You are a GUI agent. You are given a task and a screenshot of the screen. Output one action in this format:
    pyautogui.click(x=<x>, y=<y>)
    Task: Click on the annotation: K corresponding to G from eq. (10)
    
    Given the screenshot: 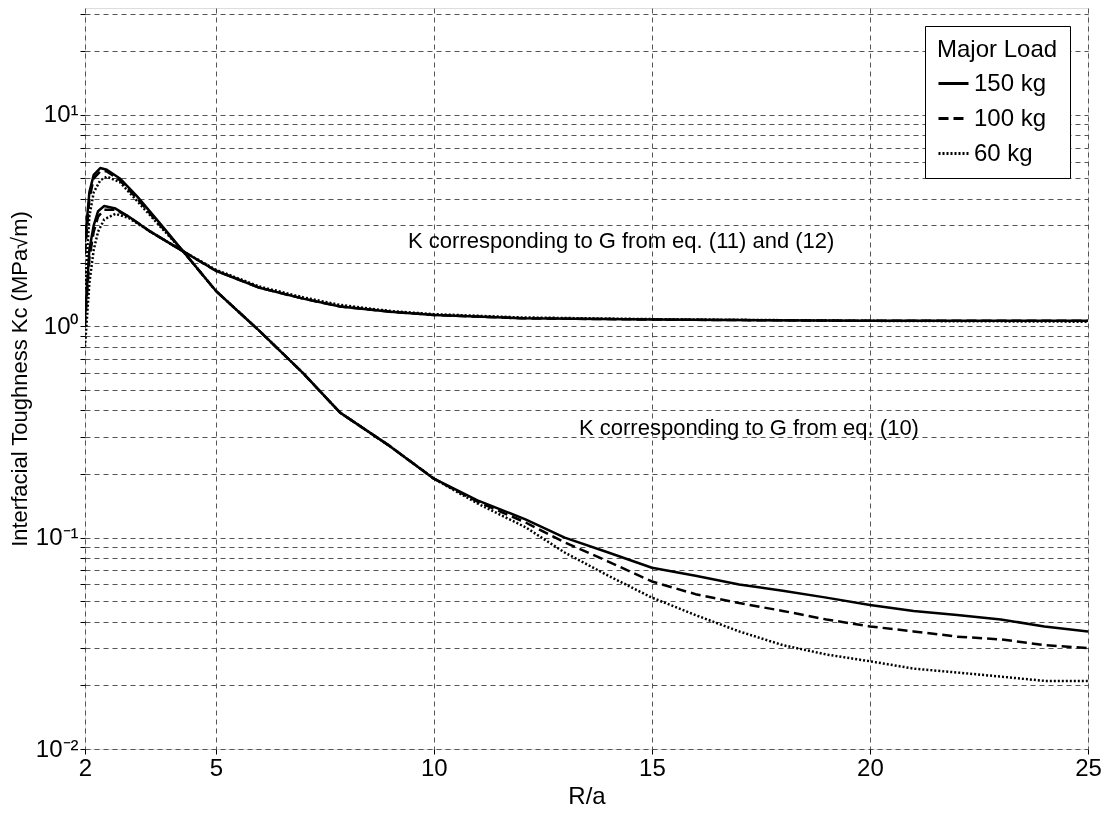 What is the action you would take?
    pyautogui.click(x=749, y=427)
    